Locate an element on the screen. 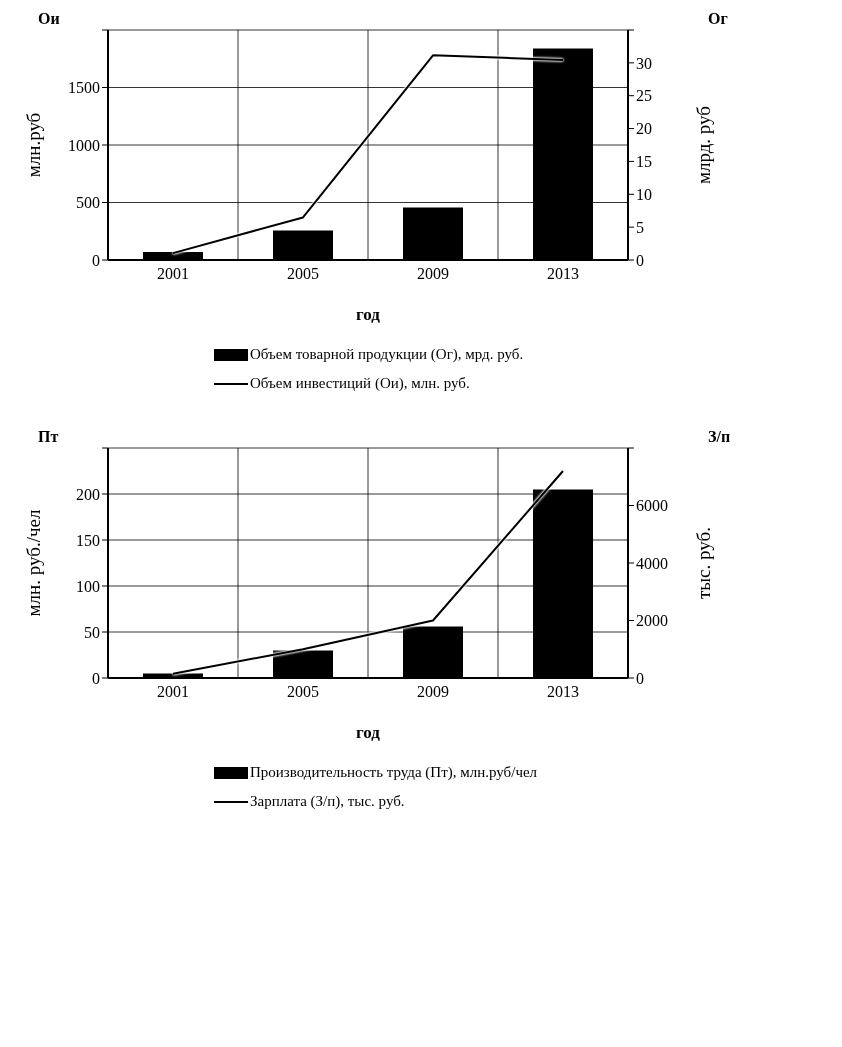 This screenshot has width=842, height=1047. text: Пт is located at coordinates (48, 437).